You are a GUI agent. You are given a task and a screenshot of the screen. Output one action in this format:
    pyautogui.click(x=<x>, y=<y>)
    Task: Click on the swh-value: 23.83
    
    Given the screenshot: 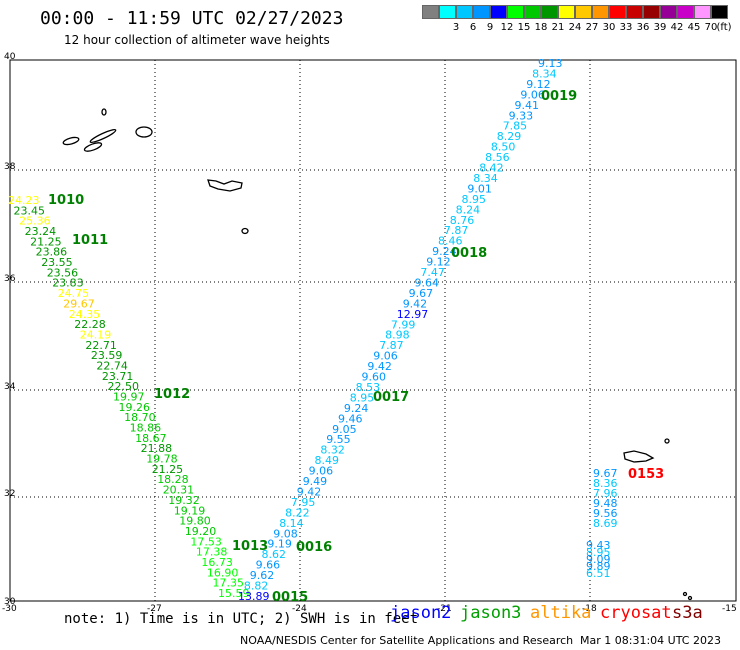 What is the action you would take?
    pyautogui.click(x=67, y=283)
    